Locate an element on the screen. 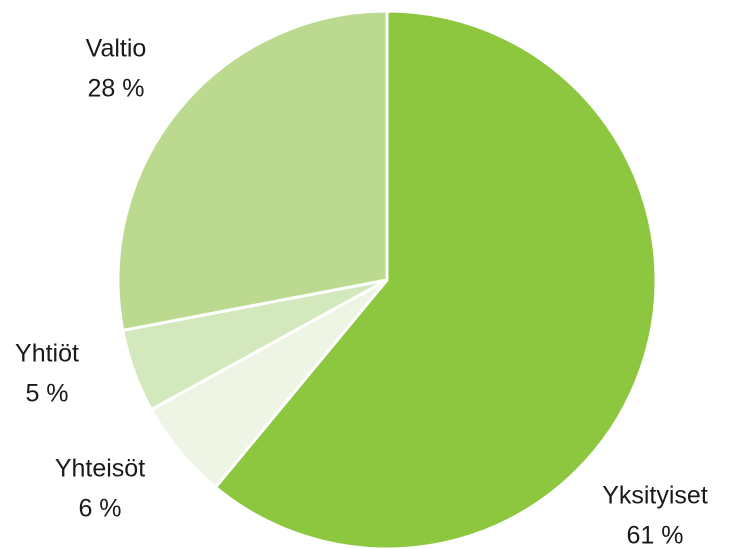  slice-label: Yhteisöt is located at coordinates (100, 469).